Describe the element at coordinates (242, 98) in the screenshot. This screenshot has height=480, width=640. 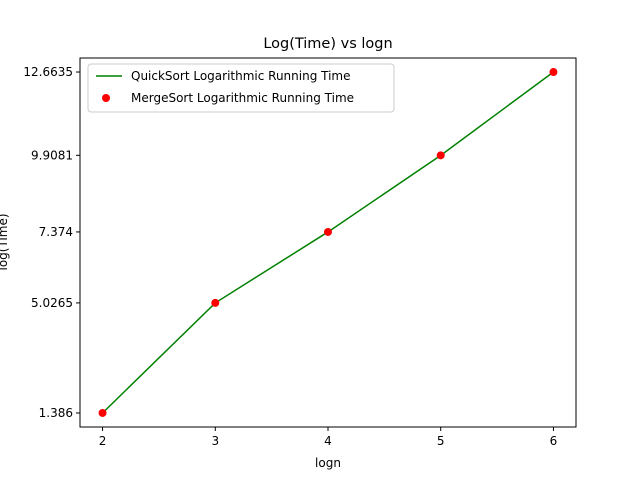
I see `legend-label-1: MergeSort Logarithmic Running Time` at that location.